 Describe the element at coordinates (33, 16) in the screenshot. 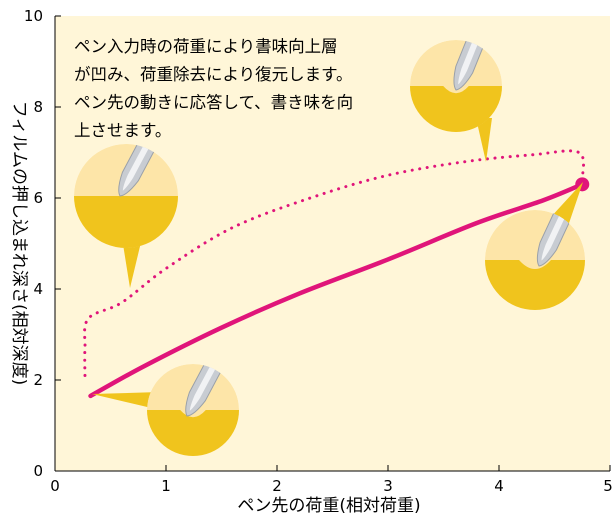

I see `y-tick-label: 10` at that location.